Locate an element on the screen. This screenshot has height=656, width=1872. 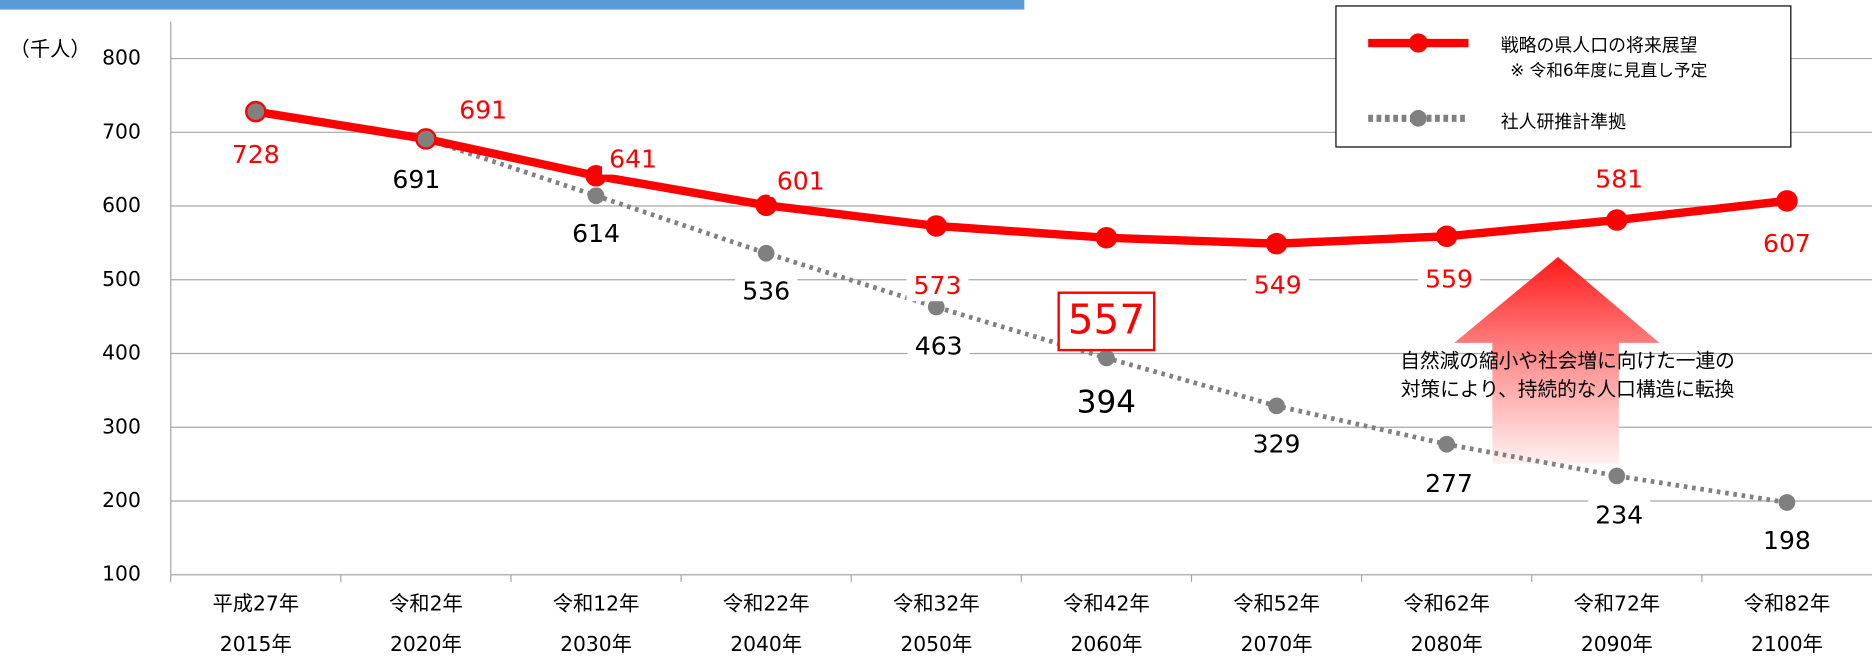
y-tick-label: 800 is located at coordinates (121, 58).